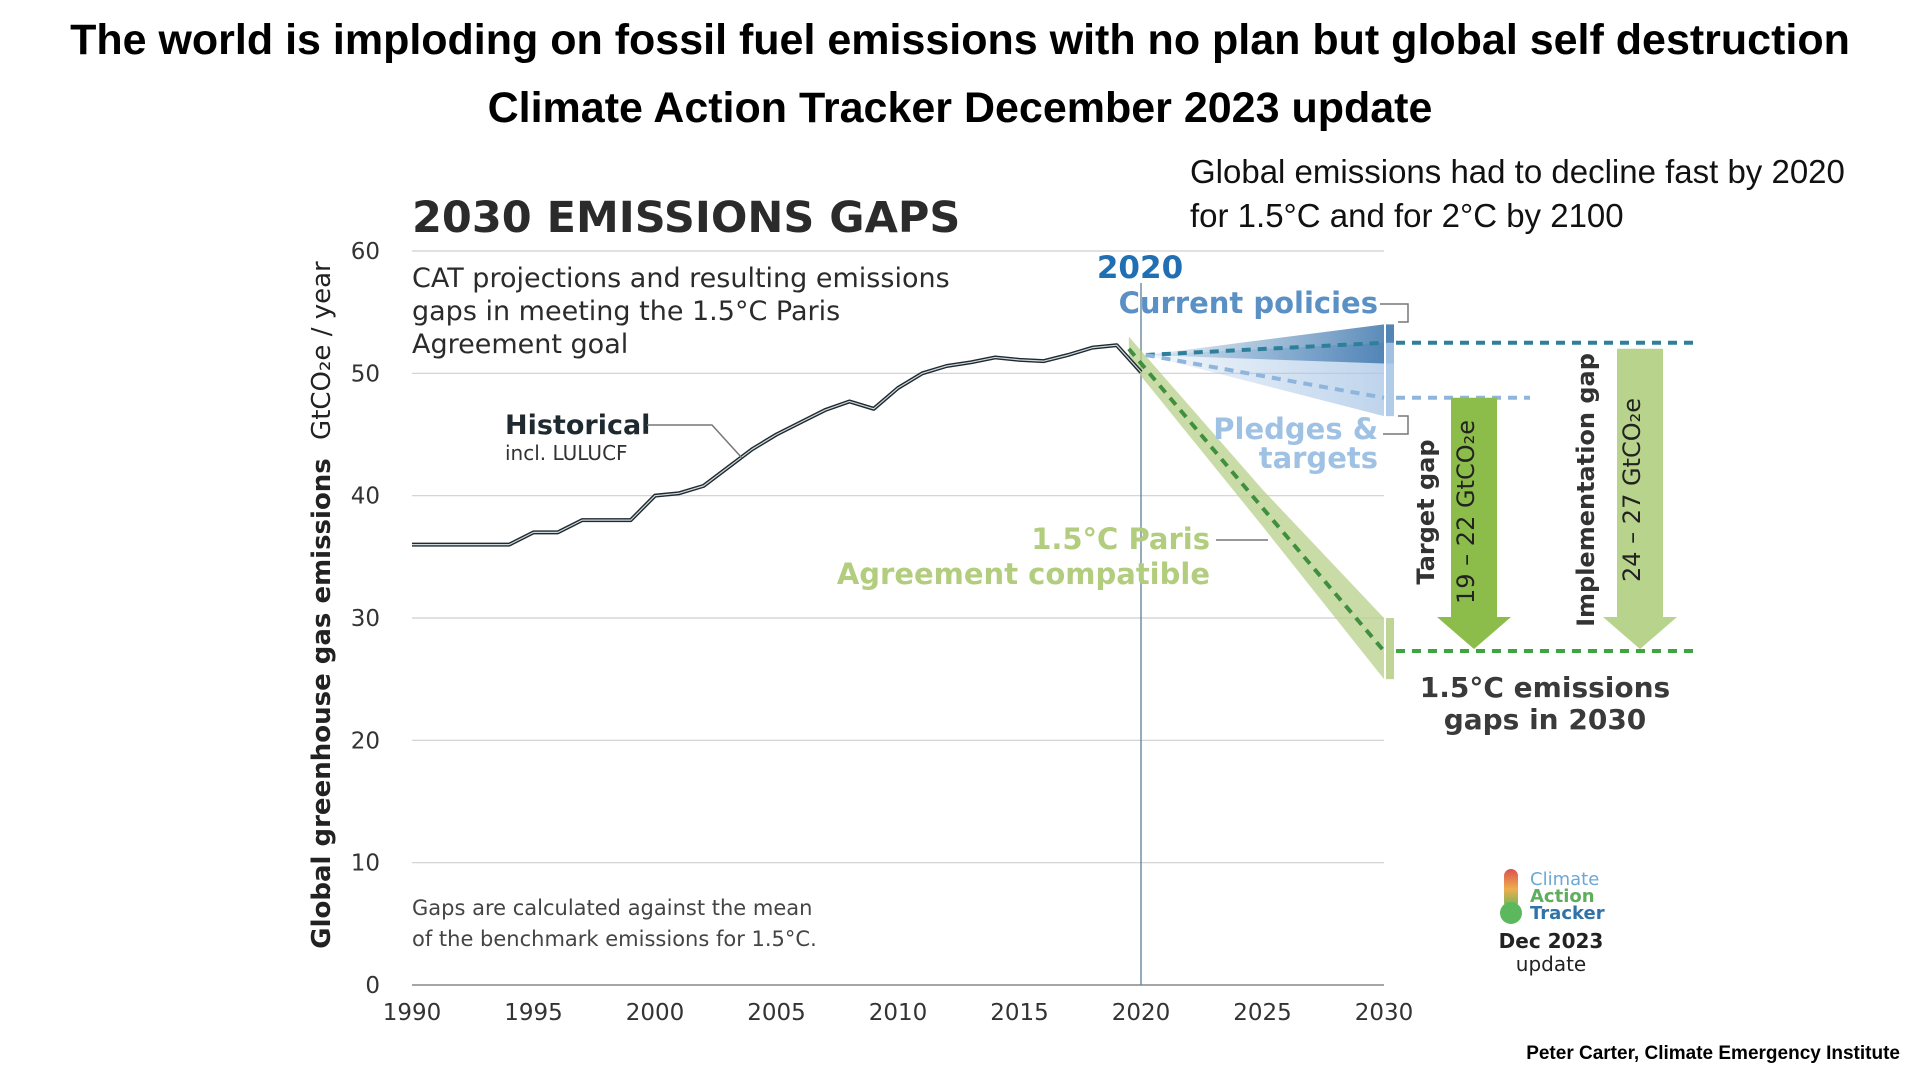 Image resolution: width=1920 pixels, height=1080 pixels. I want to click on pledges-line, so click(1265, 376).